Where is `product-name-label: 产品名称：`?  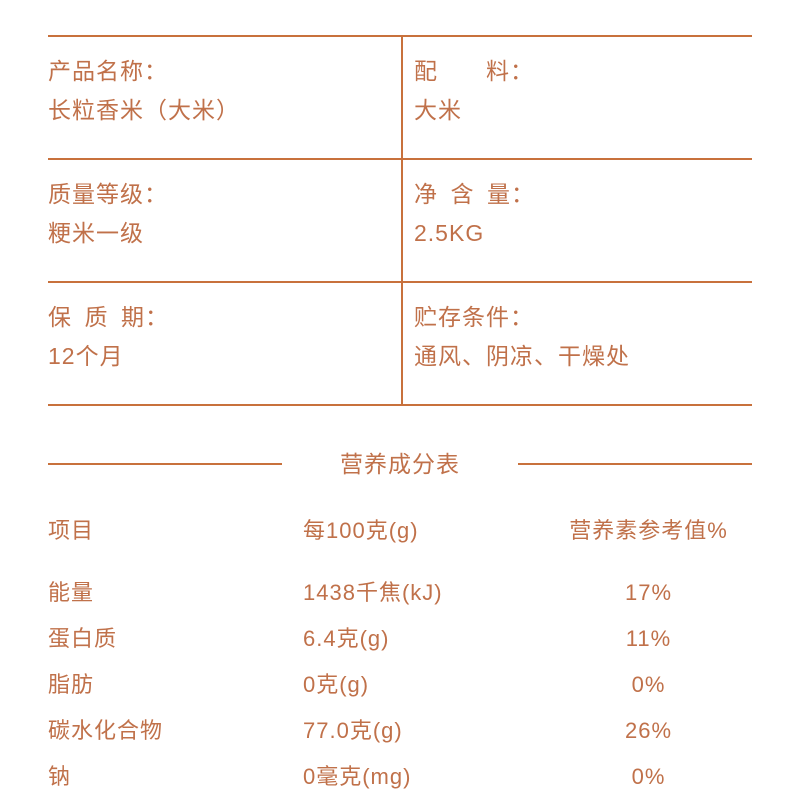
product-name-label: 产品名称： is located at coordinates (108, 71).